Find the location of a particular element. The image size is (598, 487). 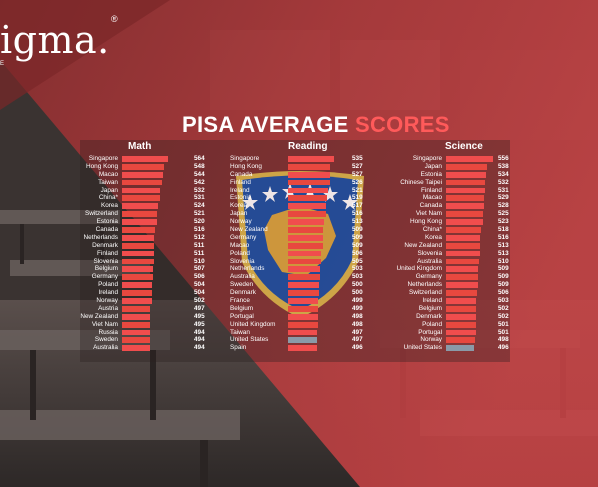

science-row: Norway 498 is located at coordinates (464, 340).